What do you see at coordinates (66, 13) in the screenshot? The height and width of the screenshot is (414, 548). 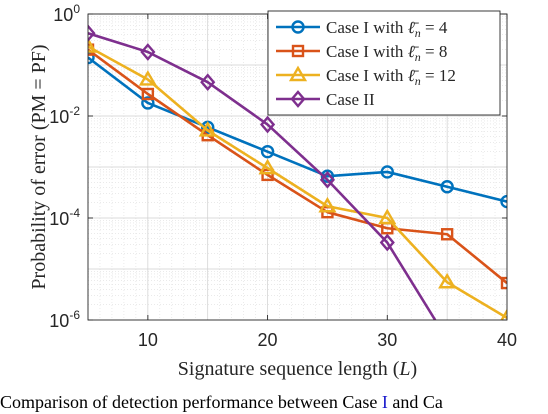 I see `y-tick-label: 10⁰` at bounding box center [66, 13].